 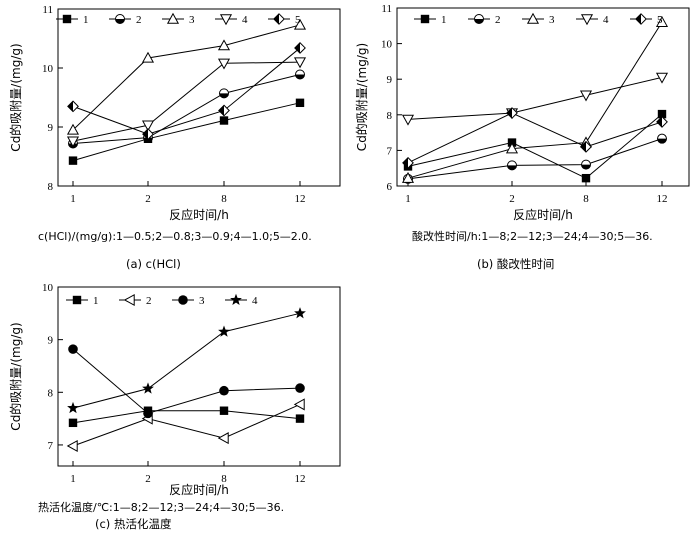 What do you see at coordinates (298, 20) in the screenshot?
I see `legend-label: 5` at bounding box center [298, 20].